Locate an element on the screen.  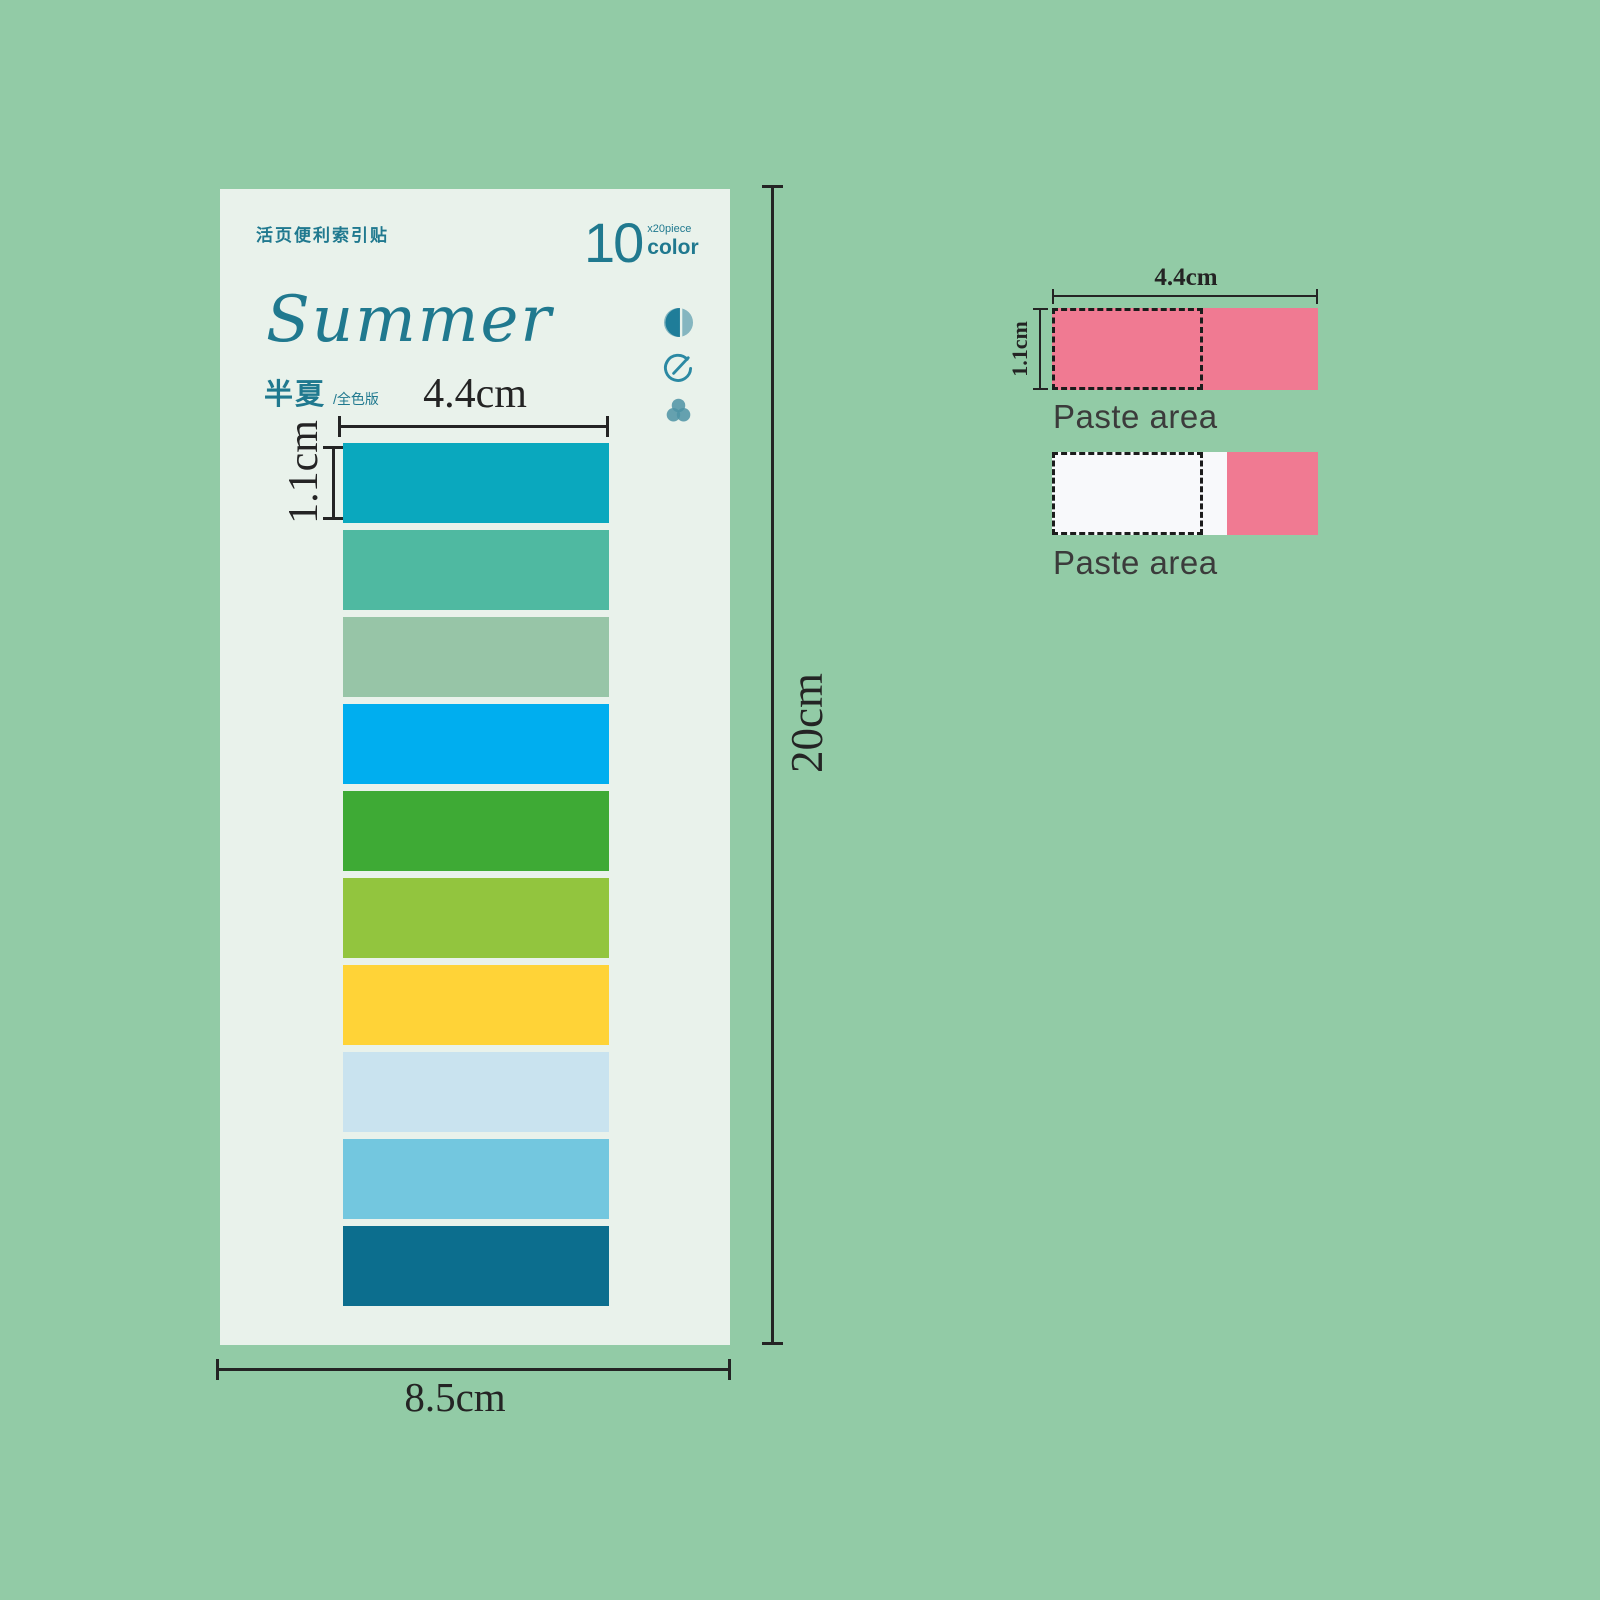
swatch-sky-blue is located at coordinates (476, 1179).